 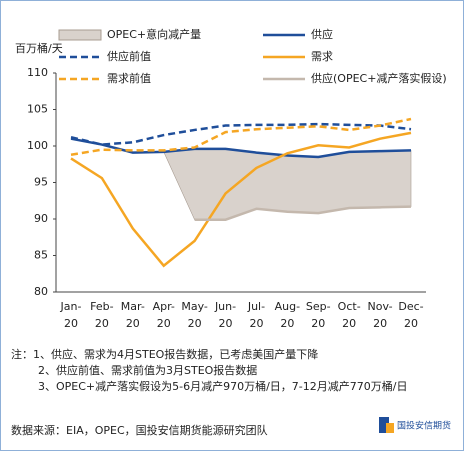 What do you see at coordinates (322, 34) in the screenshot?
I see `legend-label: 供应` at bounding box center [322, 34].